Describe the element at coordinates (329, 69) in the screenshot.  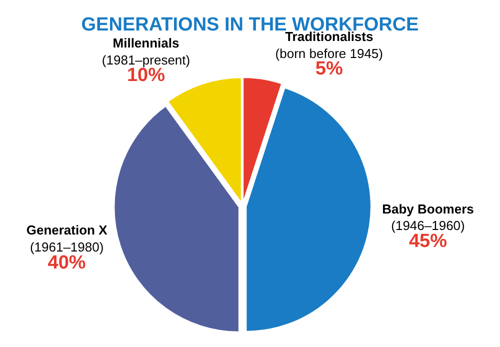
I see `data-label: 5%` at that location.